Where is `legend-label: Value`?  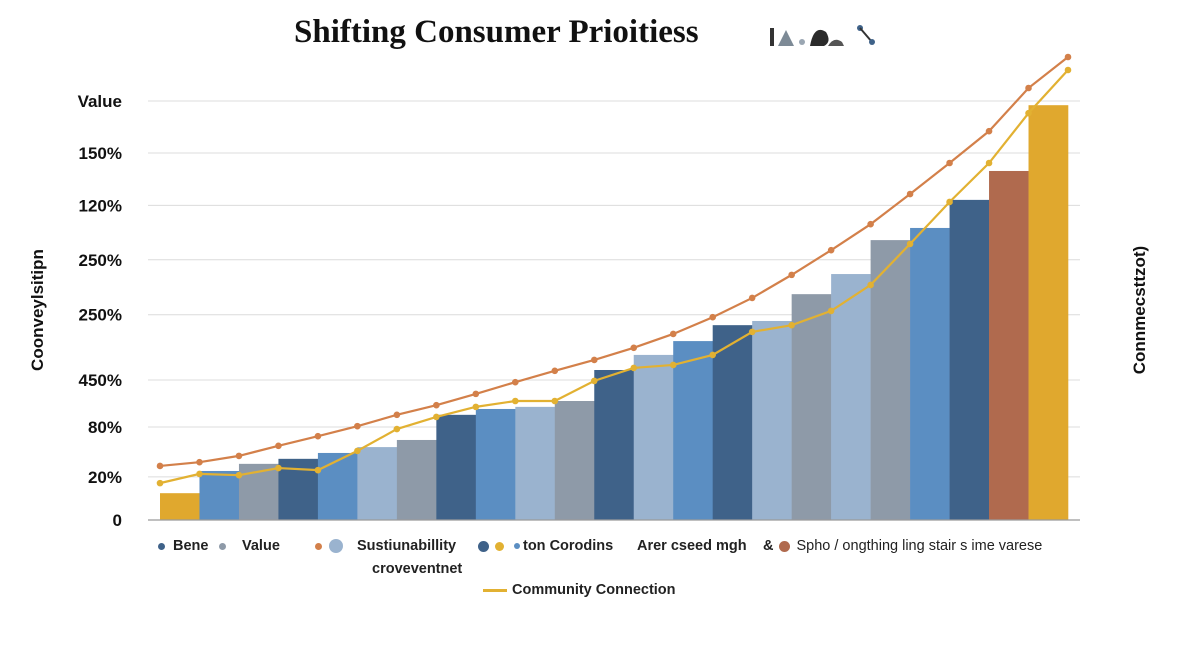
legend-label: Value is located at coordinates (261, 546).